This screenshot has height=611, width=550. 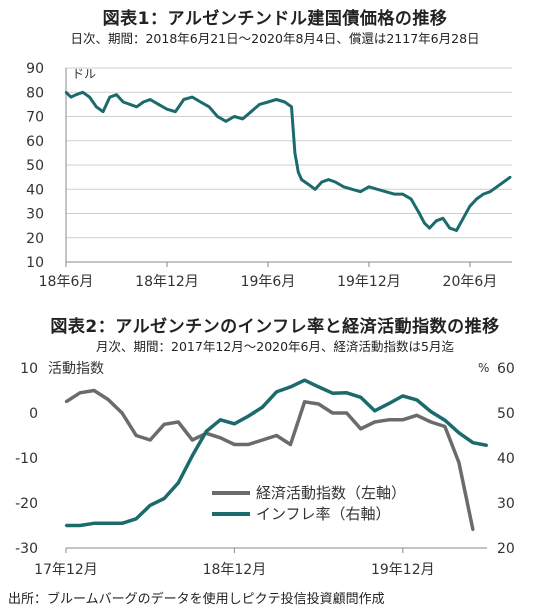 I want to click on x-tick-label: 20年6月, so click(x=470, y=282).